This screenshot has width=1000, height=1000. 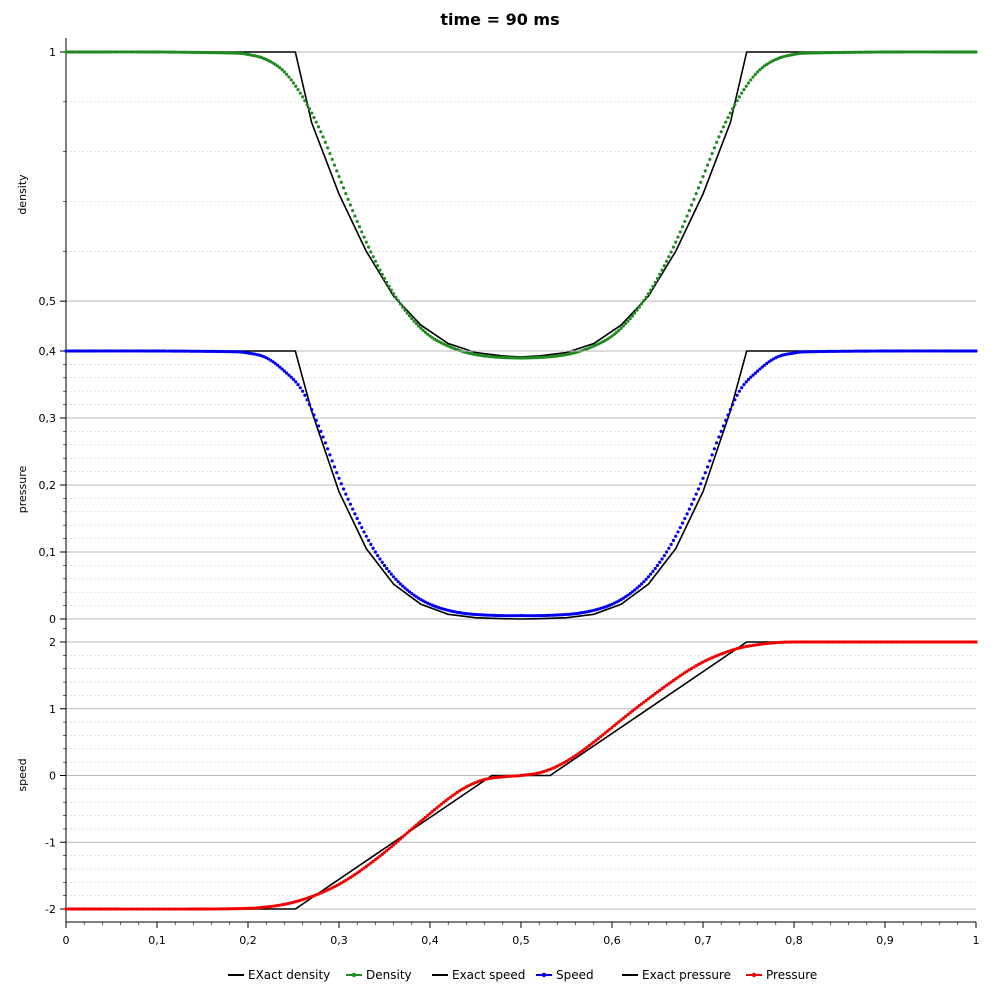 I want to click on y-tick-label: -2, so click(x=50, y=909).